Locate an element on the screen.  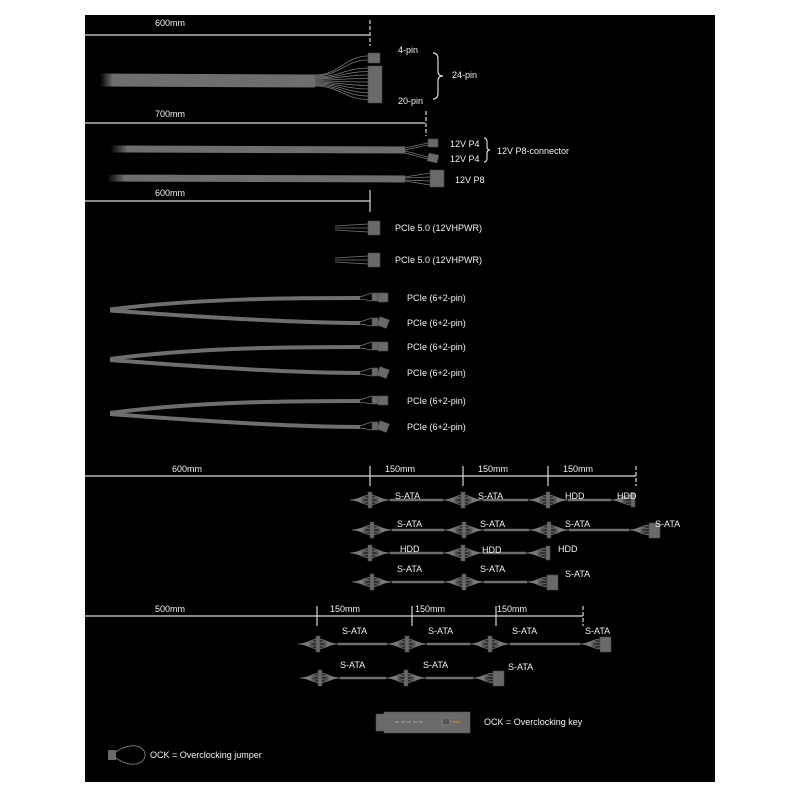
brace is located at coordinates (487, 150).